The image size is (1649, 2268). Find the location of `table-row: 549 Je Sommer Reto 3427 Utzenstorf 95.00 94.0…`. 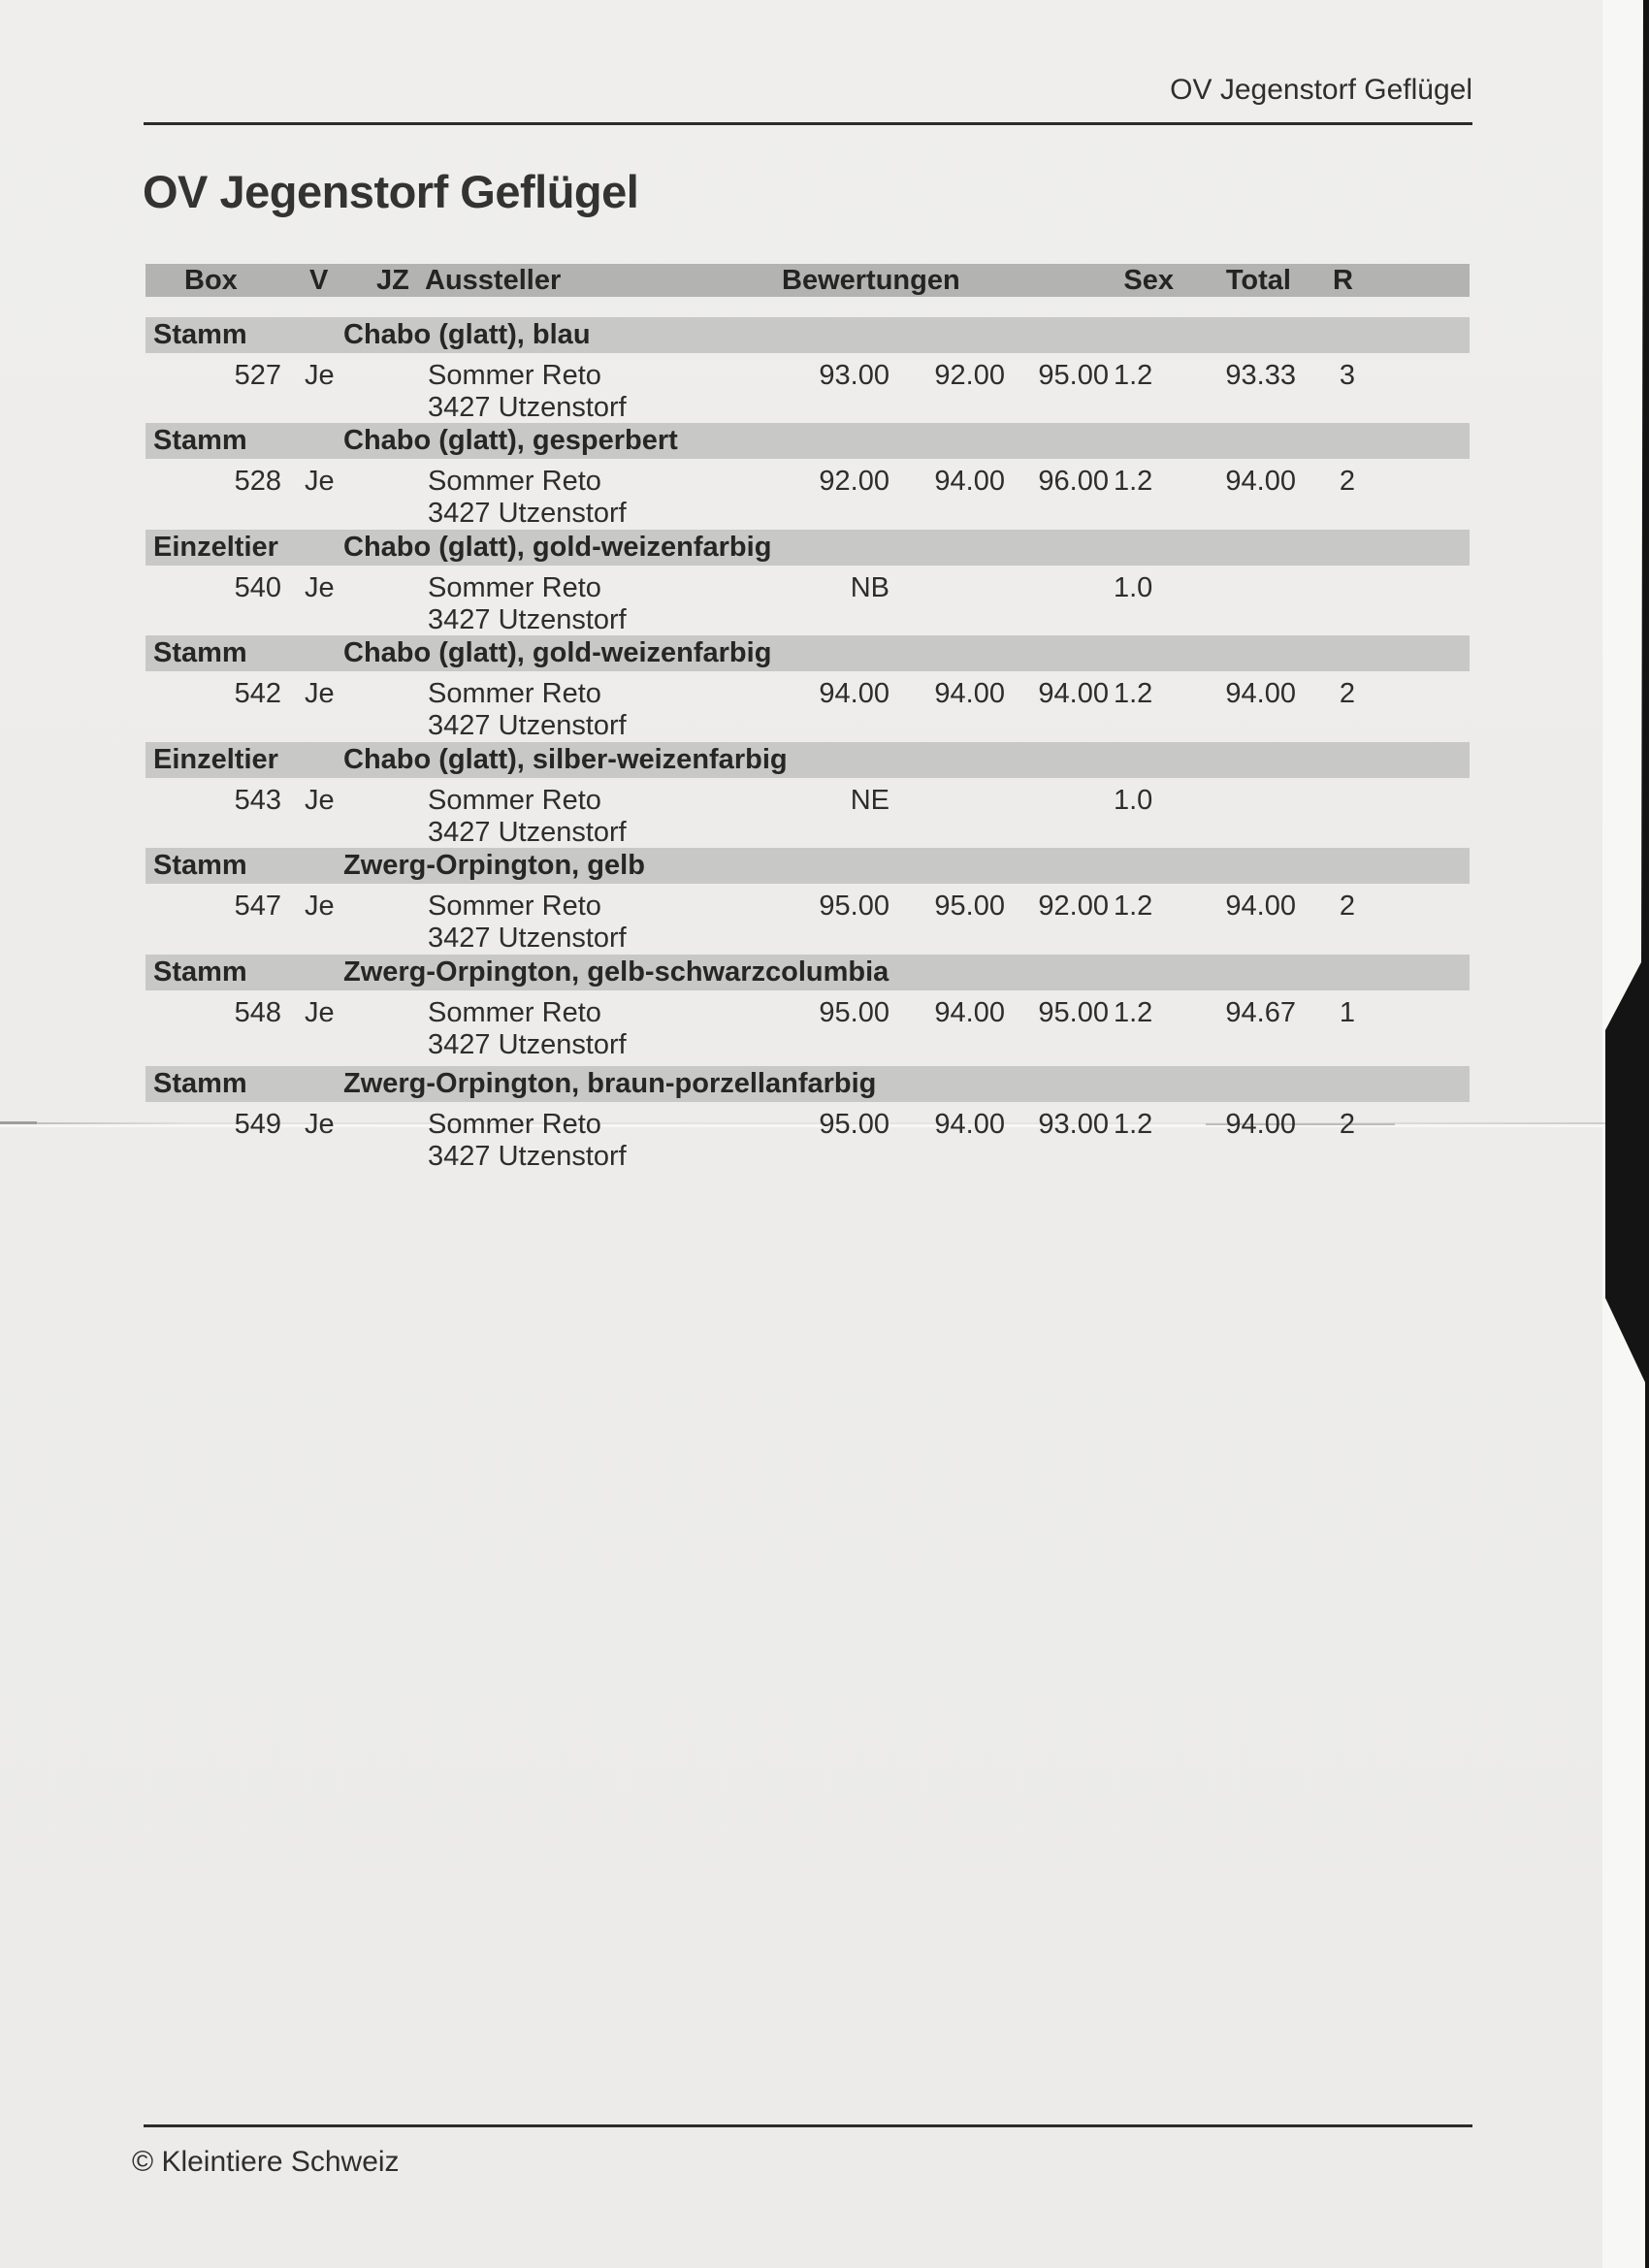

table-row: 549 Je Sommer Reto 3427 Utzenstorf 95.00 94.0… is located at coordinates (808, 1144).